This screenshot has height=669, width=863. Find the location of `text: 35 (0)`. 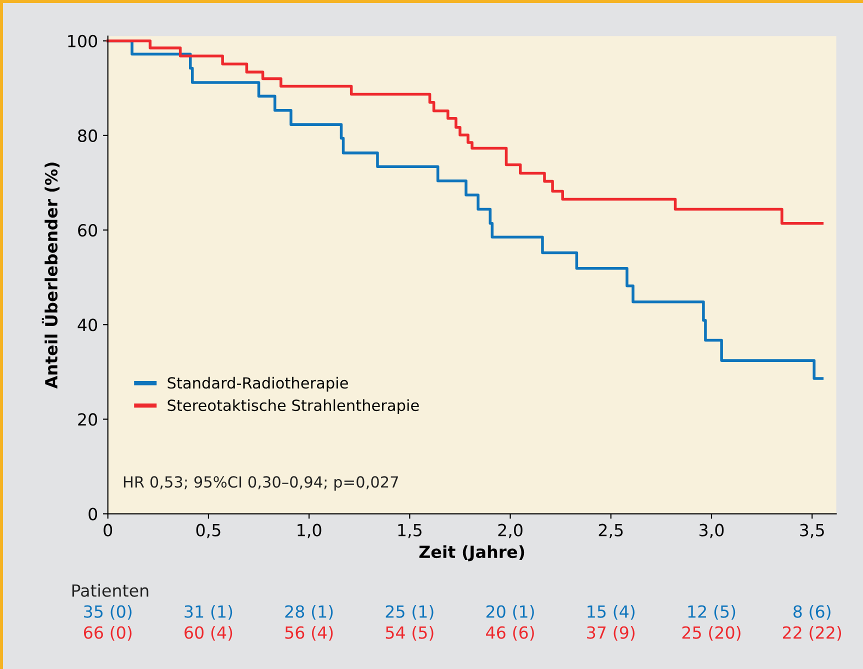

text: 35 (0) is located at coordinates (108, 612).